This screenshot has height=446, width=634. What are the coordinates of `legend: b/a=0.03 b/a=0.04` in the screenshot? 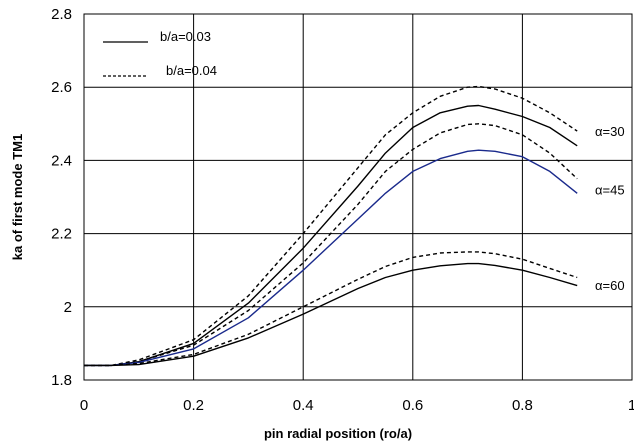 It's located at (160, 53).